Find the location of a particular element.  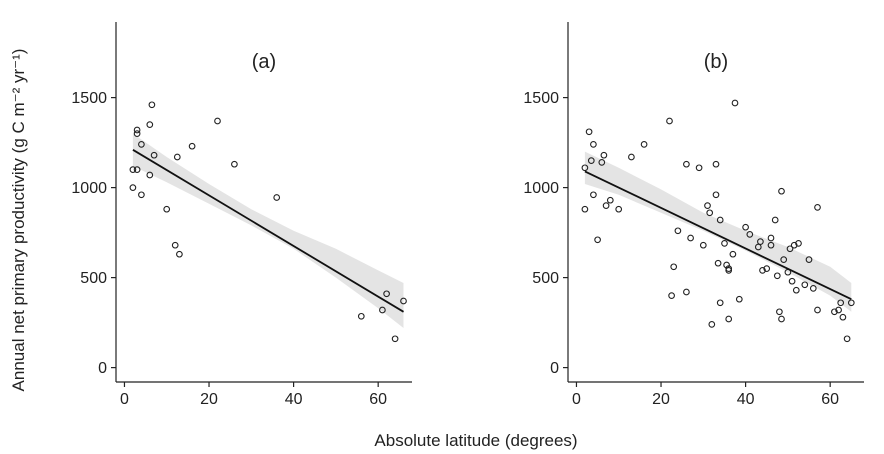

x-tick-label: 60 is located at coordinates (830, 399).